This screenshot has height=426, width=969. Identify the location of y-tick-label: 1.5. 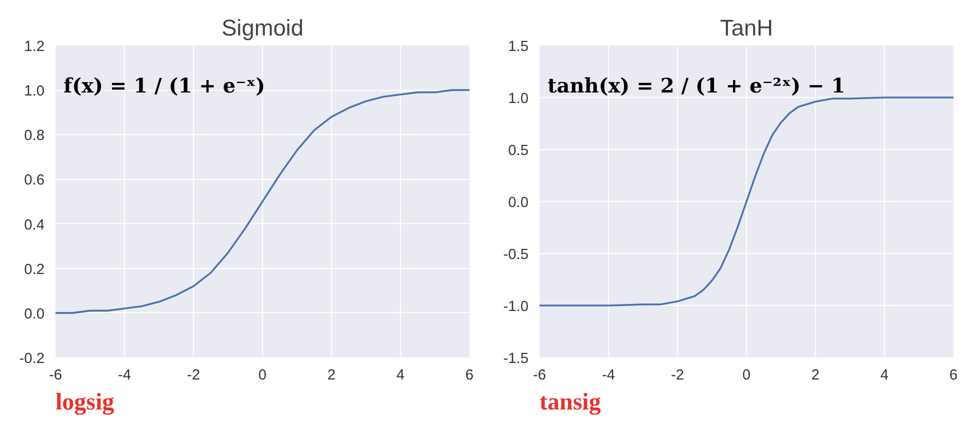
(518, 47).